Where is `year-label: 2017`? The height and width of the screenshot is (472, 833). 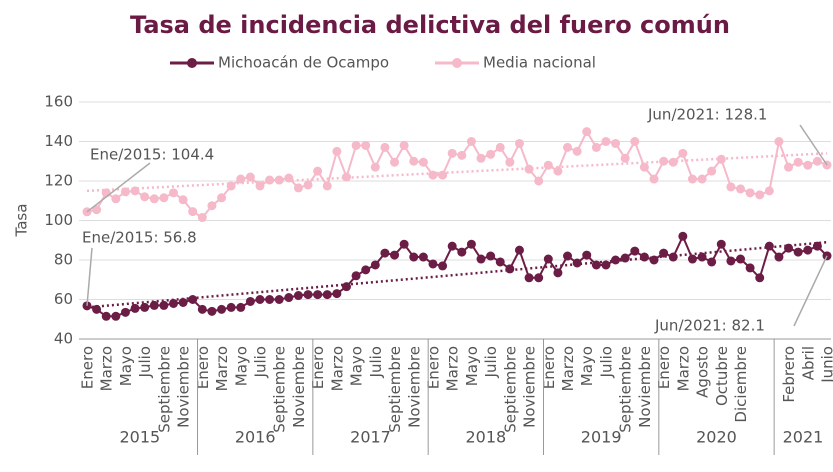
year-label: 2017 is located at coordinates (370, 437).